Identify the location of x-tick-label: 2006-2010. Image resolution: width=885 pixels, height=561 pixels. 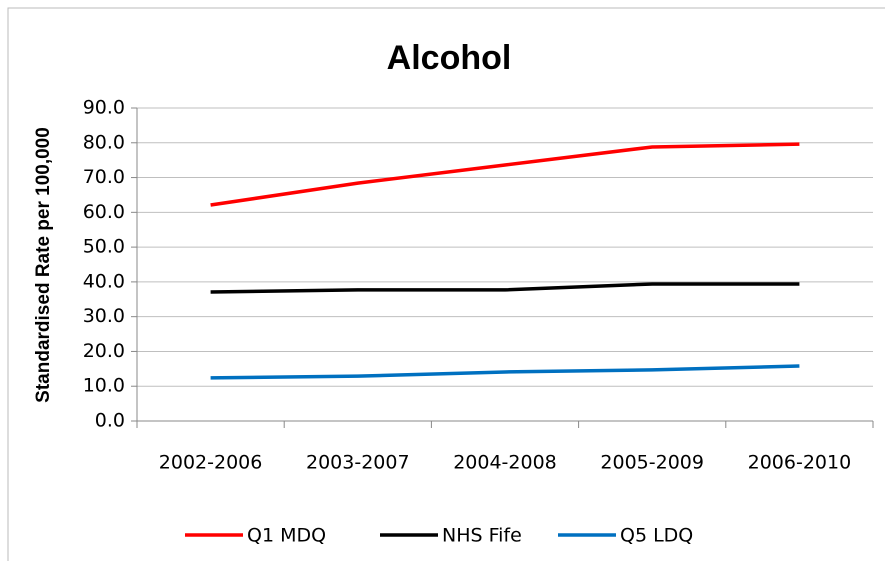
(800, 463).